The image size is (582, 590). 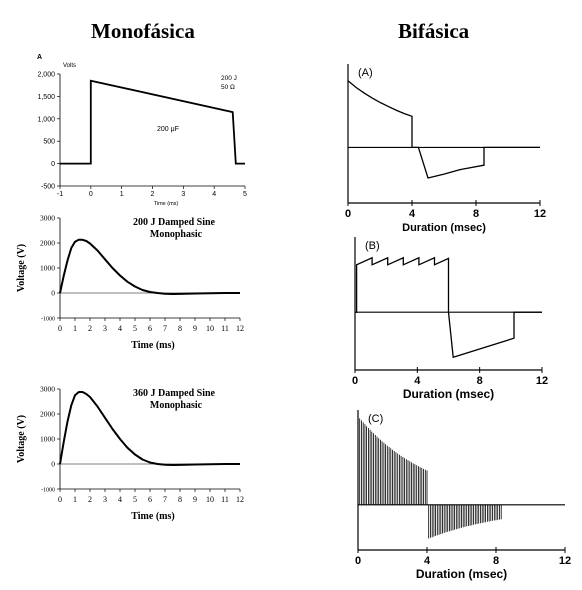 What do you see at coordinates (228, 87) in the screenshot?
I see `annotation-resistance: 50 Ω` at bounding box center [228, 87].